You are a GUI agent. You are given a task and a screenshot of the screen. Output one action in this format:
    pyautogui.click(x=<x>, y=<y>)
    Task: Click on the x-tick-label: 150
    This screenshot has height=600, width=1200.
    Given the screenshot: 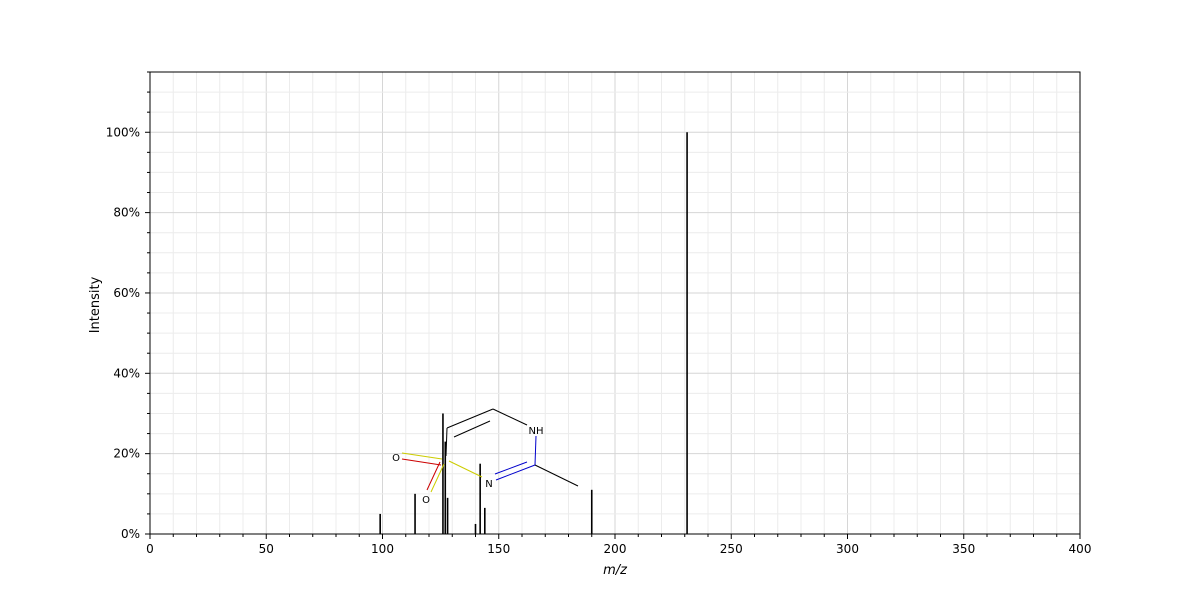 What is the action you would take?
    pyautogui.click(x=498, y=549)
    